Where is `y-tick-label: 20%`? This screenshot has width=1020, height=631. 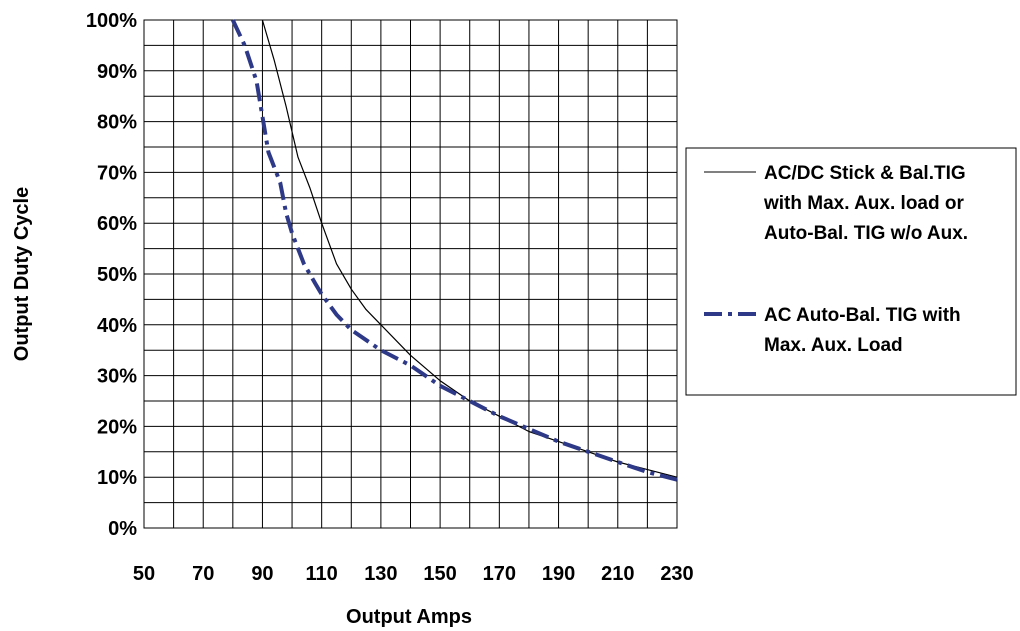
y-tick-label: 20% is located at coordinates (117, 427).